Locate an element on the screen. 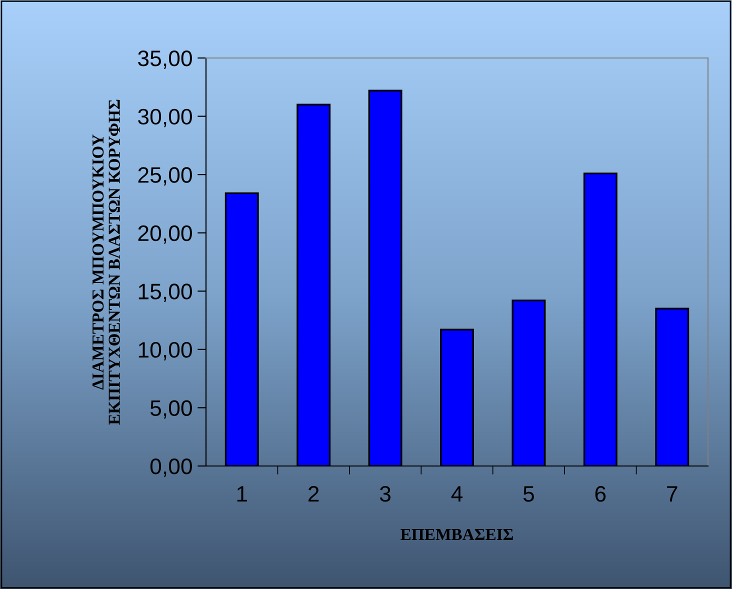 This screenshot has height=589, width=732. y-tick-label: 25,00 is located at coordinates (165, 176).